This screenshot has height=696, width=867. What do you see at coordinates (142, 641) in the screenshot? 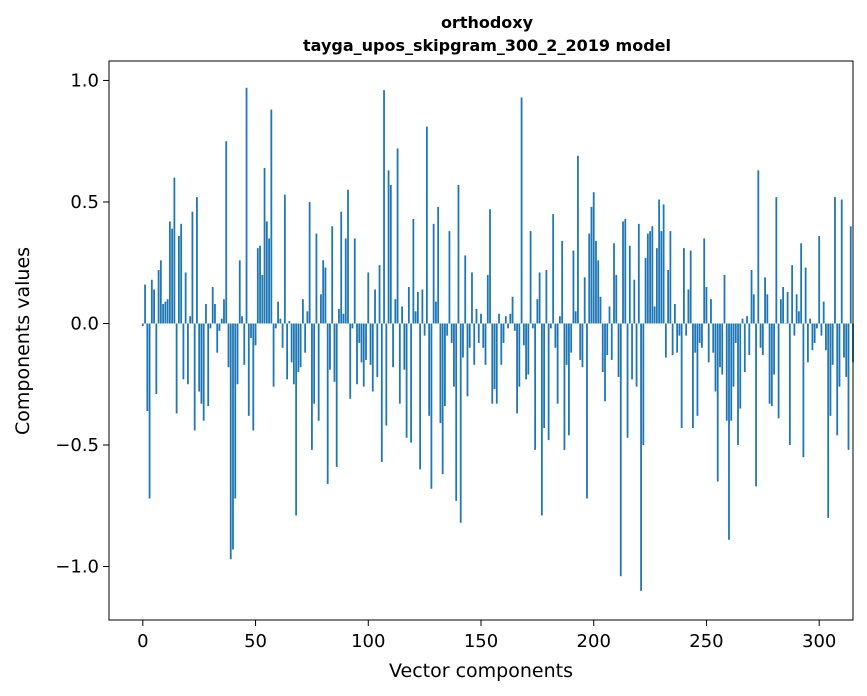
I see `x-tick-label: 0` at bounding box center [142, 641].